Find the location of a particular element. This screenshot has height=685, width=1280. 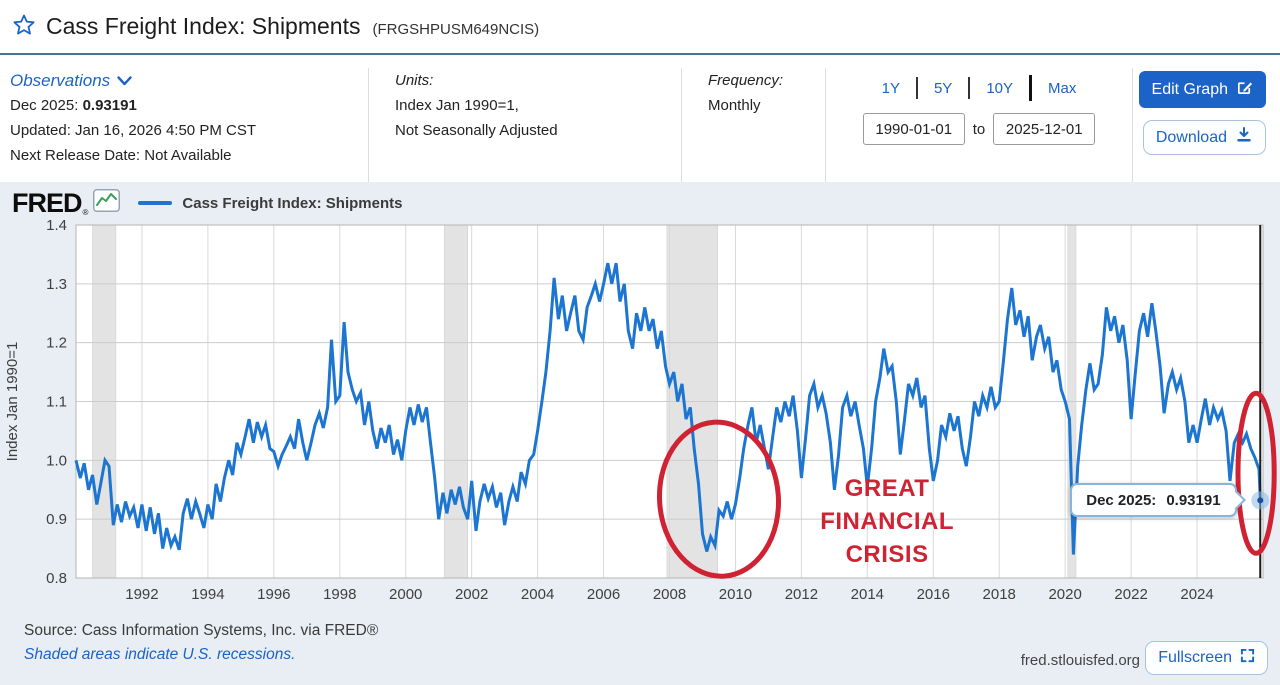

frequency-section: Frequency: Monthly is located at coordinates (753, 125).